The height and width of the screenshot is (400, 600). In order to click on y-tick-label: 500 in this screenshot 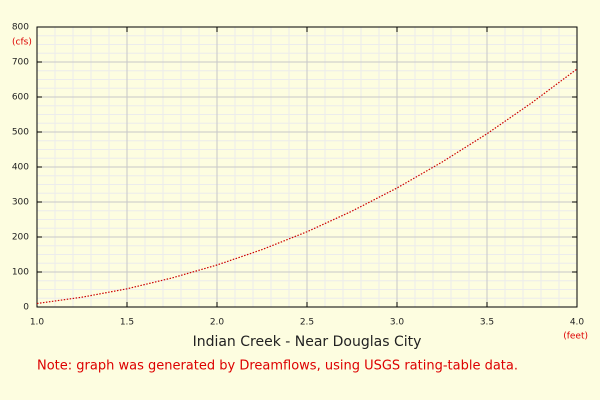, I will do `click(20, 133)`.